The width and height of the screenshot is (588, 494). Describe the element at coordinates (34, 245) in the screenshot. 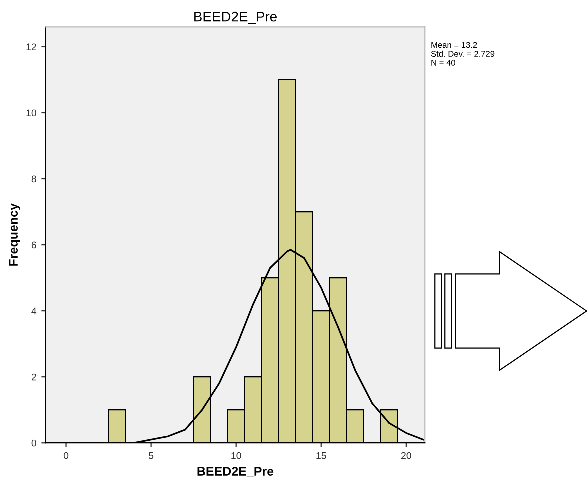

I see `y-tick-label: 6` at that location.